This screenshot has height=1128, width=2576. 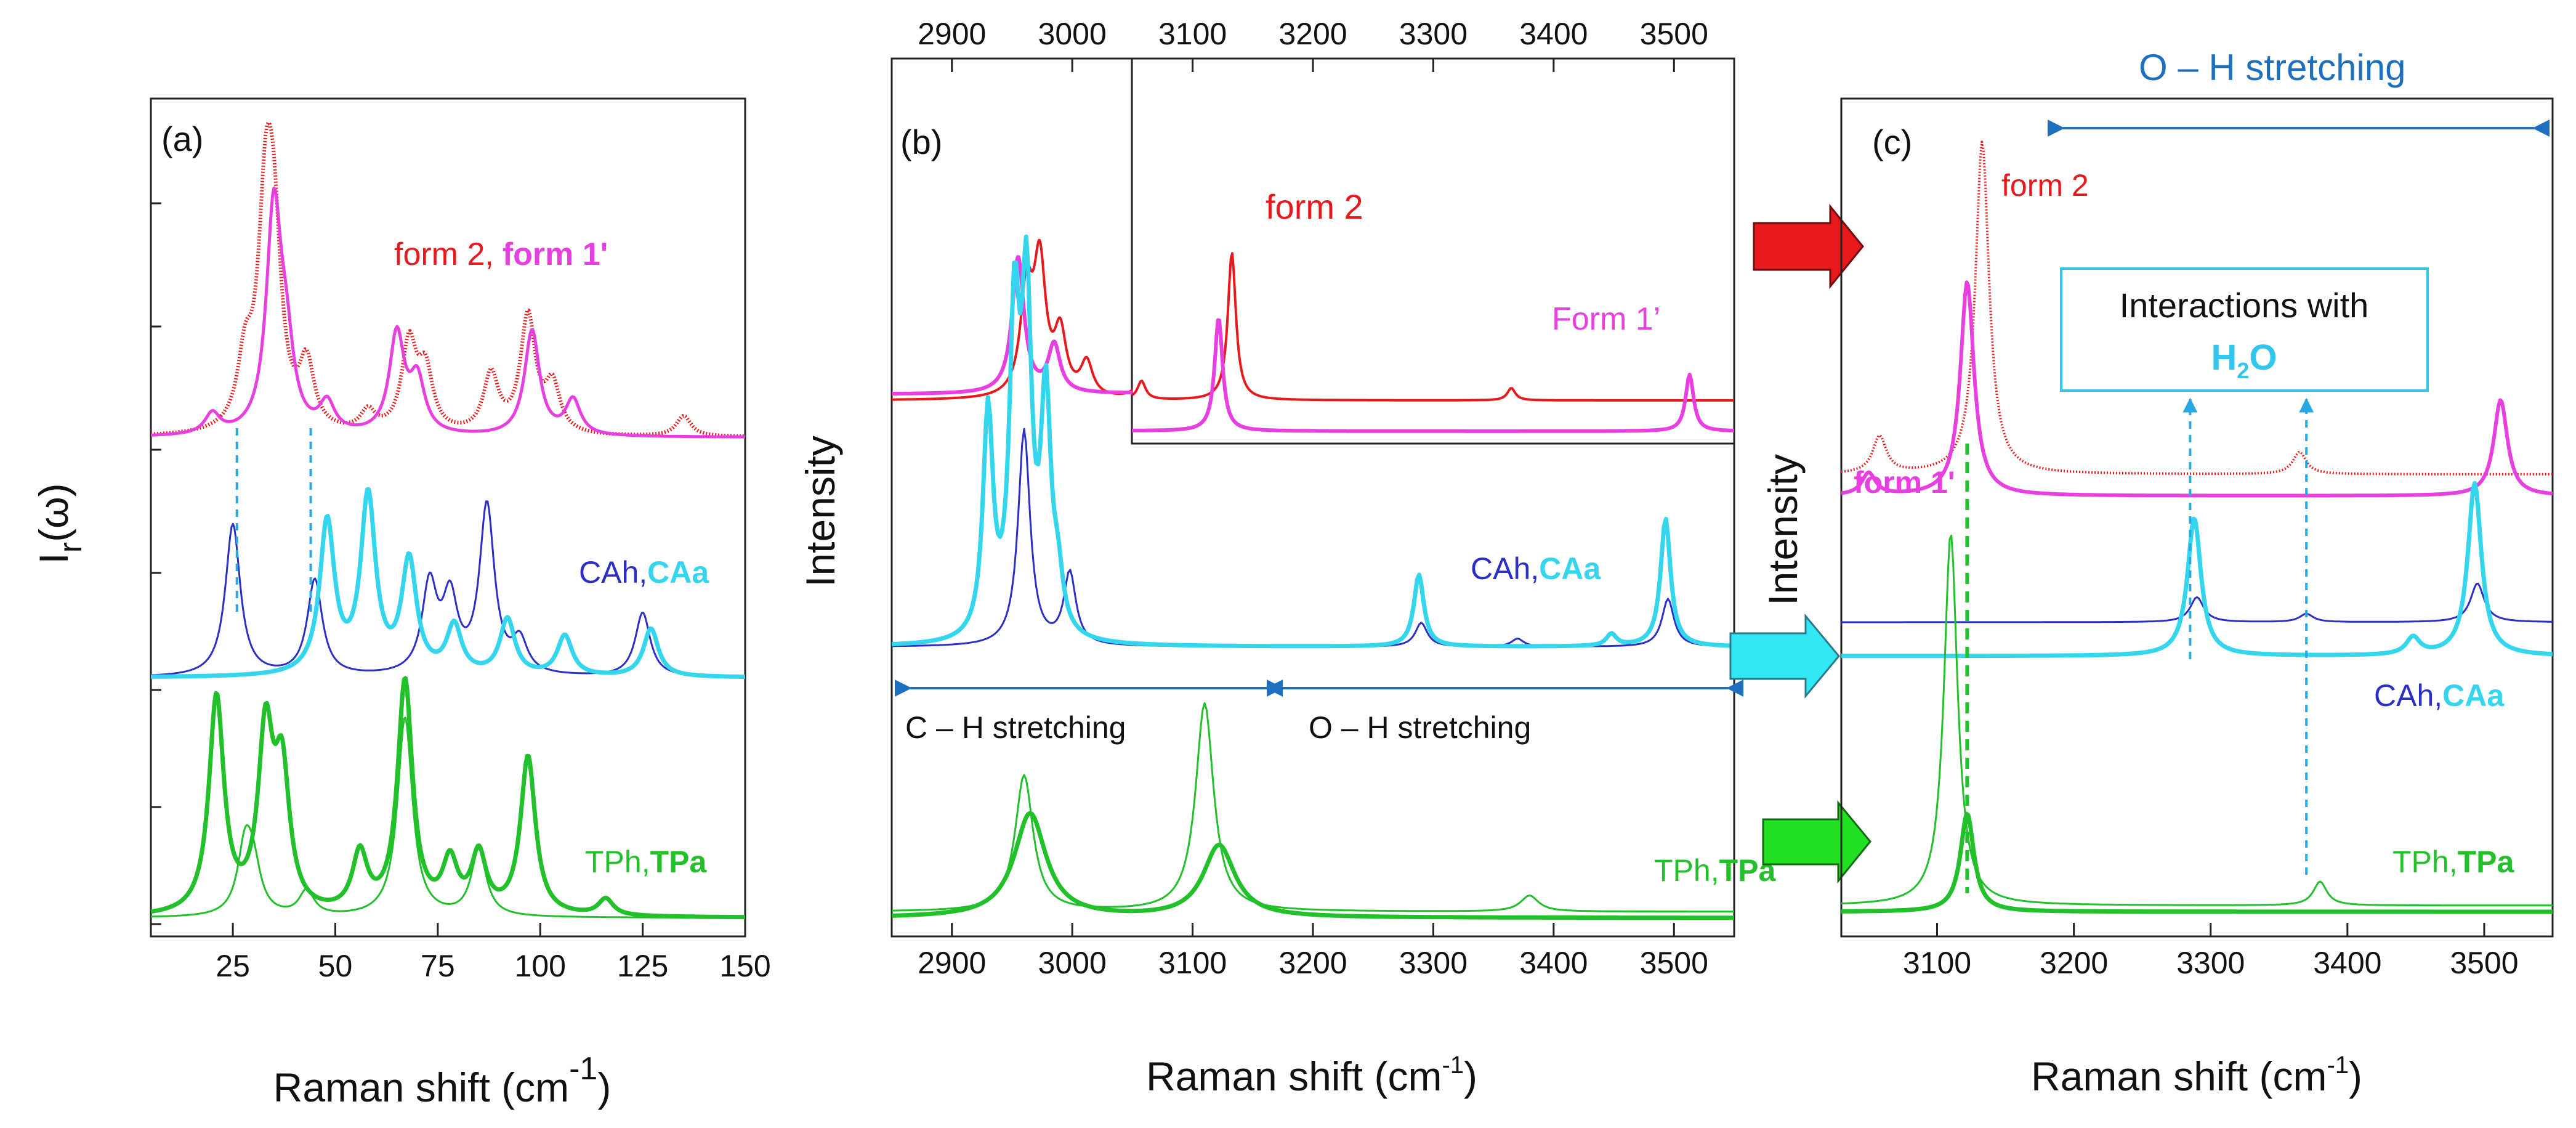 I want to click on panel-b-top-tick-label: 2900, so click(x=952, y=34).